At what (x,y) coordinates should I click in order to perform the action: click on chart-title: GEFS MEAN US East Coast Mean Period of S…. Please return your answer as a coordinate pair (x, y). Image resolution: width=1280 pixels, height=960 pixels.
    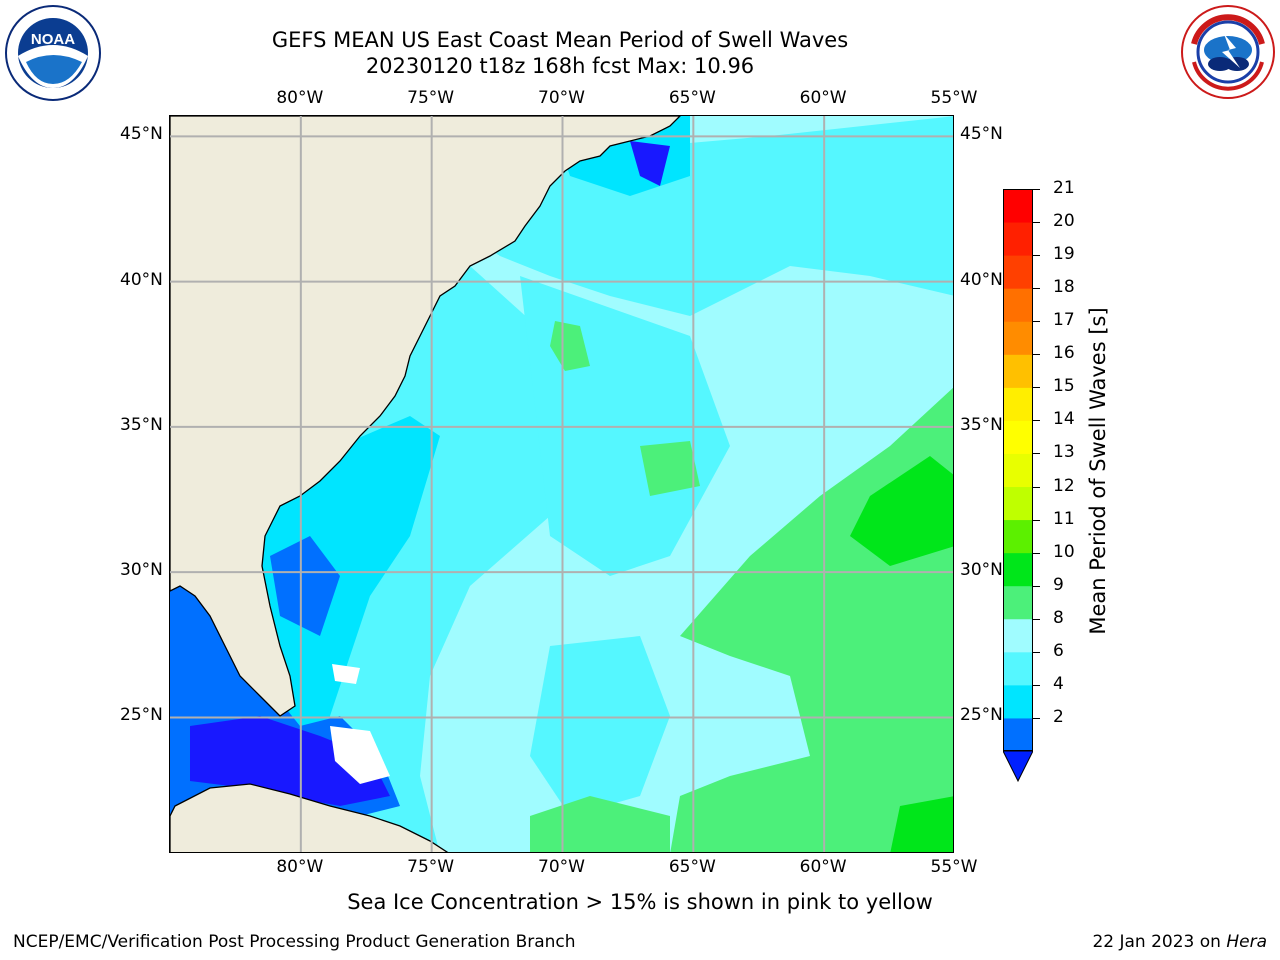
    Looking at the image, I should click on (560, 40).